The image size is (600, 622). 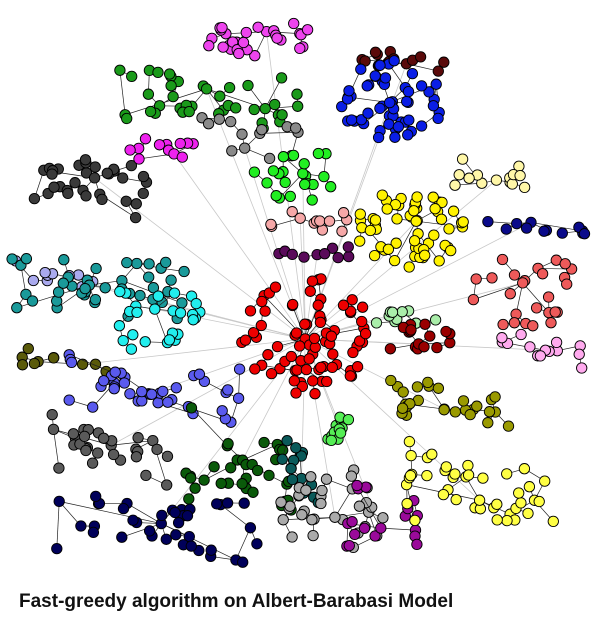 I want to click on community-midnight-nodes, so click(x=157, y=529).